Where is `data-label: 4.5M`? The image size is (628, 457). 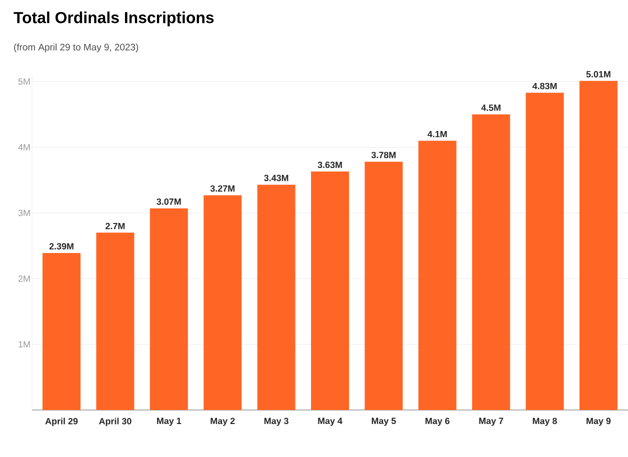
data-label: 4.5M is located at coordinates (490, 107).